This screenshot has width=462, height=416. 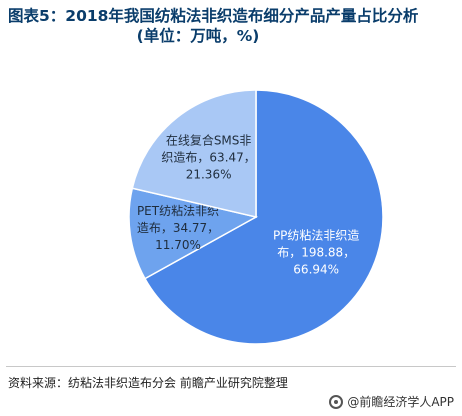 What do you see at coordinates (400, 402) in the screenshot?
I see `brand-text: @前瞻经济学人APP` at bounding box center [400, 402].